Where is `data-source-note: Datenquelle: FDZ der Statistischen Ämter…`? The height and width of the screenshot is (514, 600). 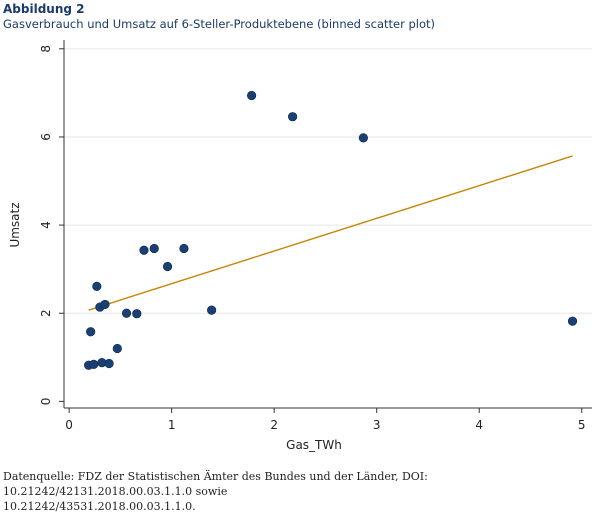
data-source-note: Datenquelle: FDZ der Statistischen Ämter… is located at coordinates (301, 491).